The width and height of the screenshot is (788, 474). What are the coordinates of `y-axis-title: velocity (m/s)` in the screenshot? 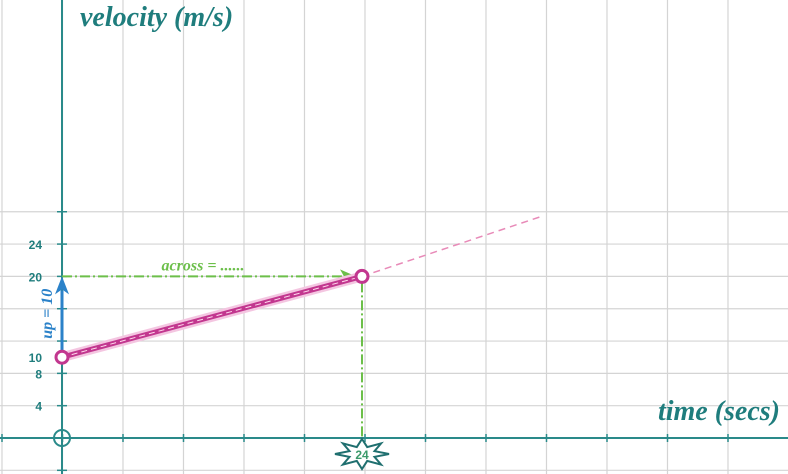 It's located at (156, 17).